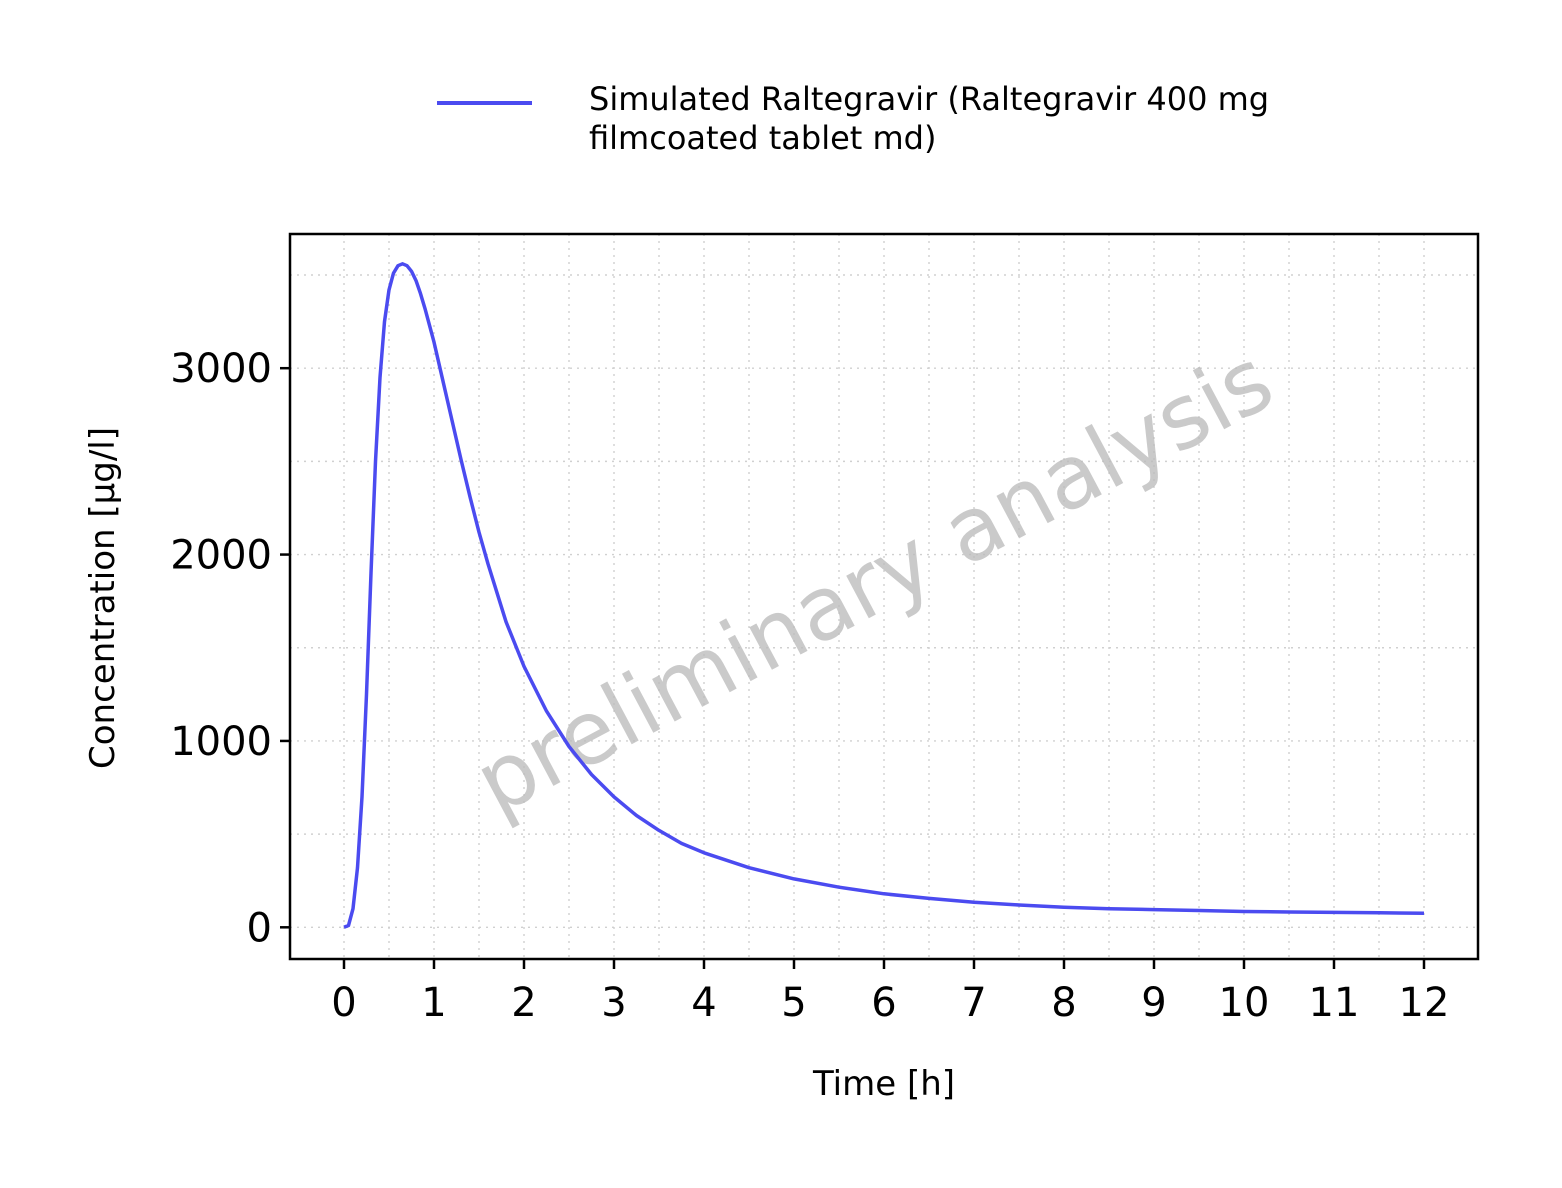  What do you see at coordinates (433, 1003) in the screenshot?
I see `x-tick-label: 1` at bounding box center [433, 1003].